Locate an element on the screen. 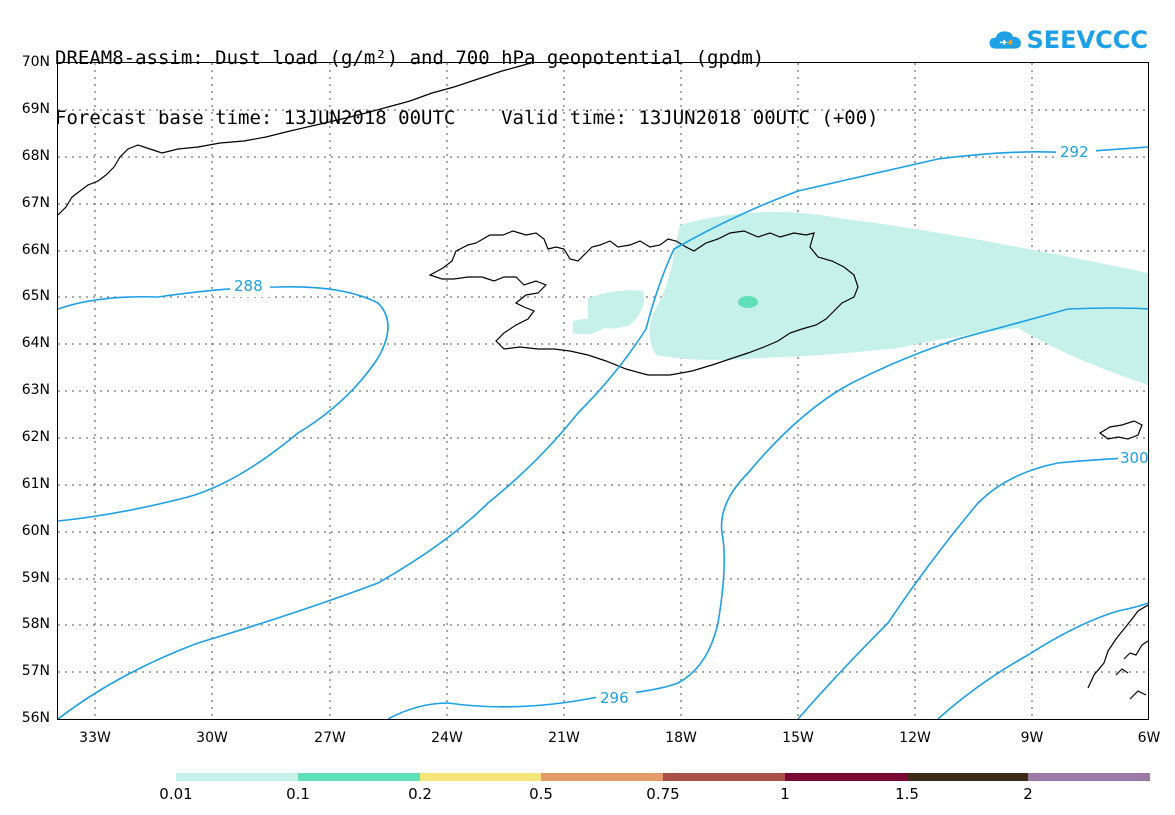  contour-label-296: 296 is located at coordinates (614, 698).